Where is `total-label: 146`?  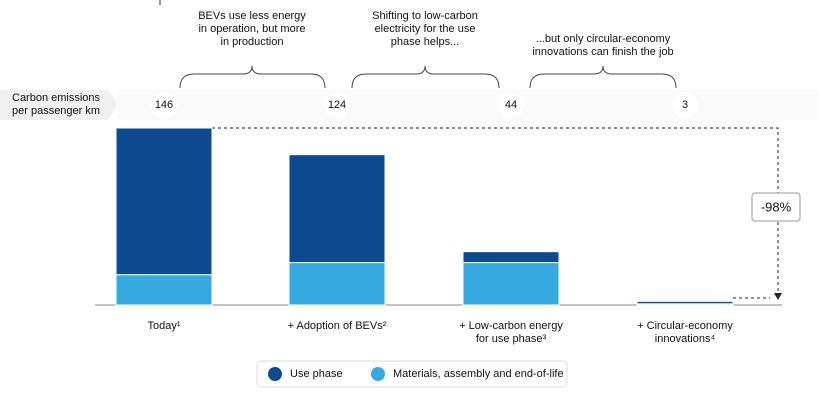
total-label: 146 is located at coordinates (164, 105).